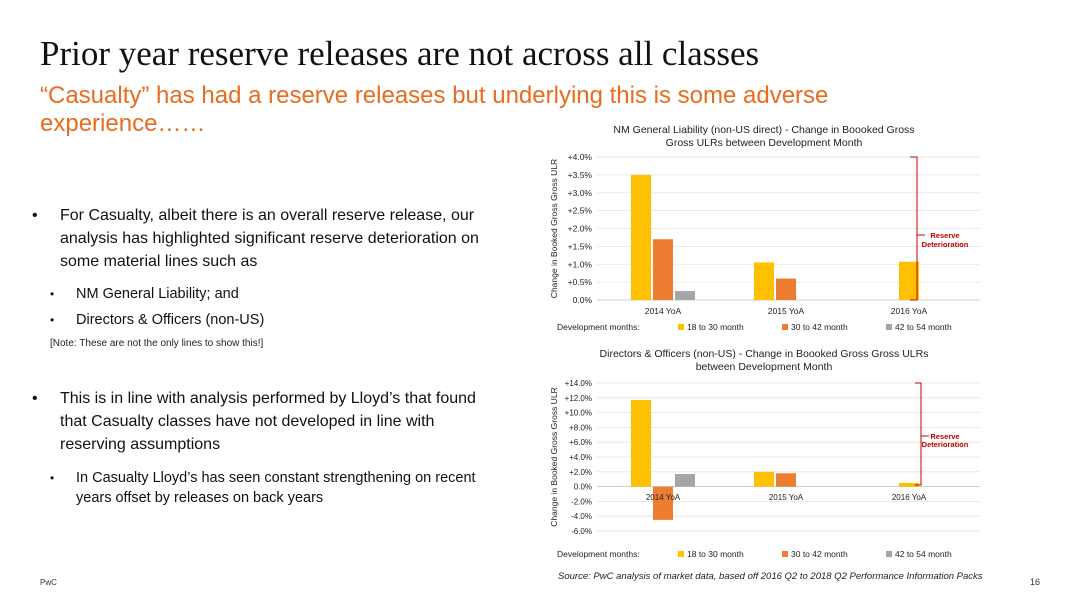 The width and height of the screenshot is (1080, 607). I want to click on y-tick-label: +10.0%, so click(578, 413).